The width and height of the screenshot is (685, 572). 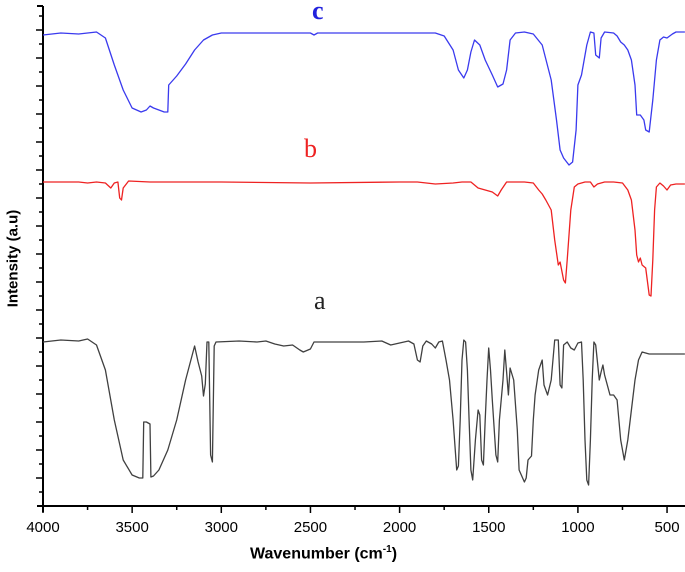 What do you see at coordinates (387, 549) in the screenshot?
I see `x-axis-label-sup: -1` at bounding box center [387, 549].